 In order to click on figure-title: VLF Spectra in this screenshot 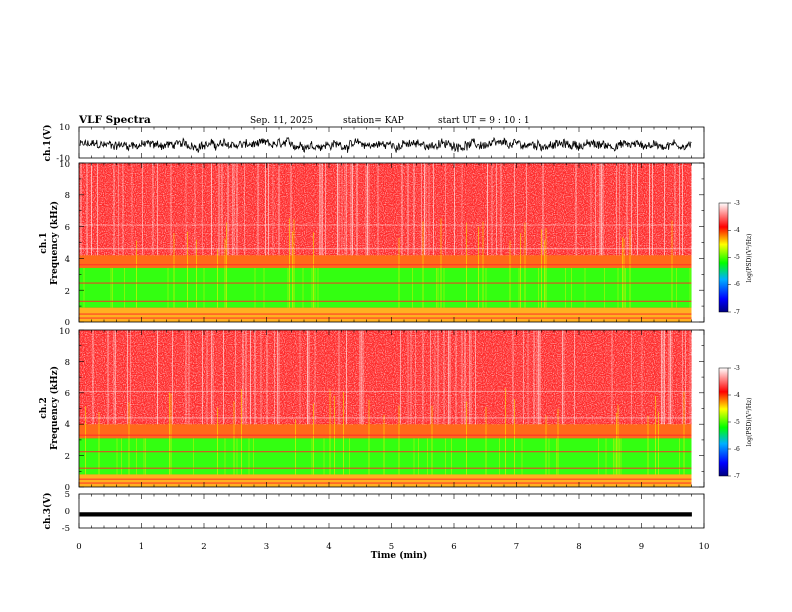, I will do `click(114, 120)`.